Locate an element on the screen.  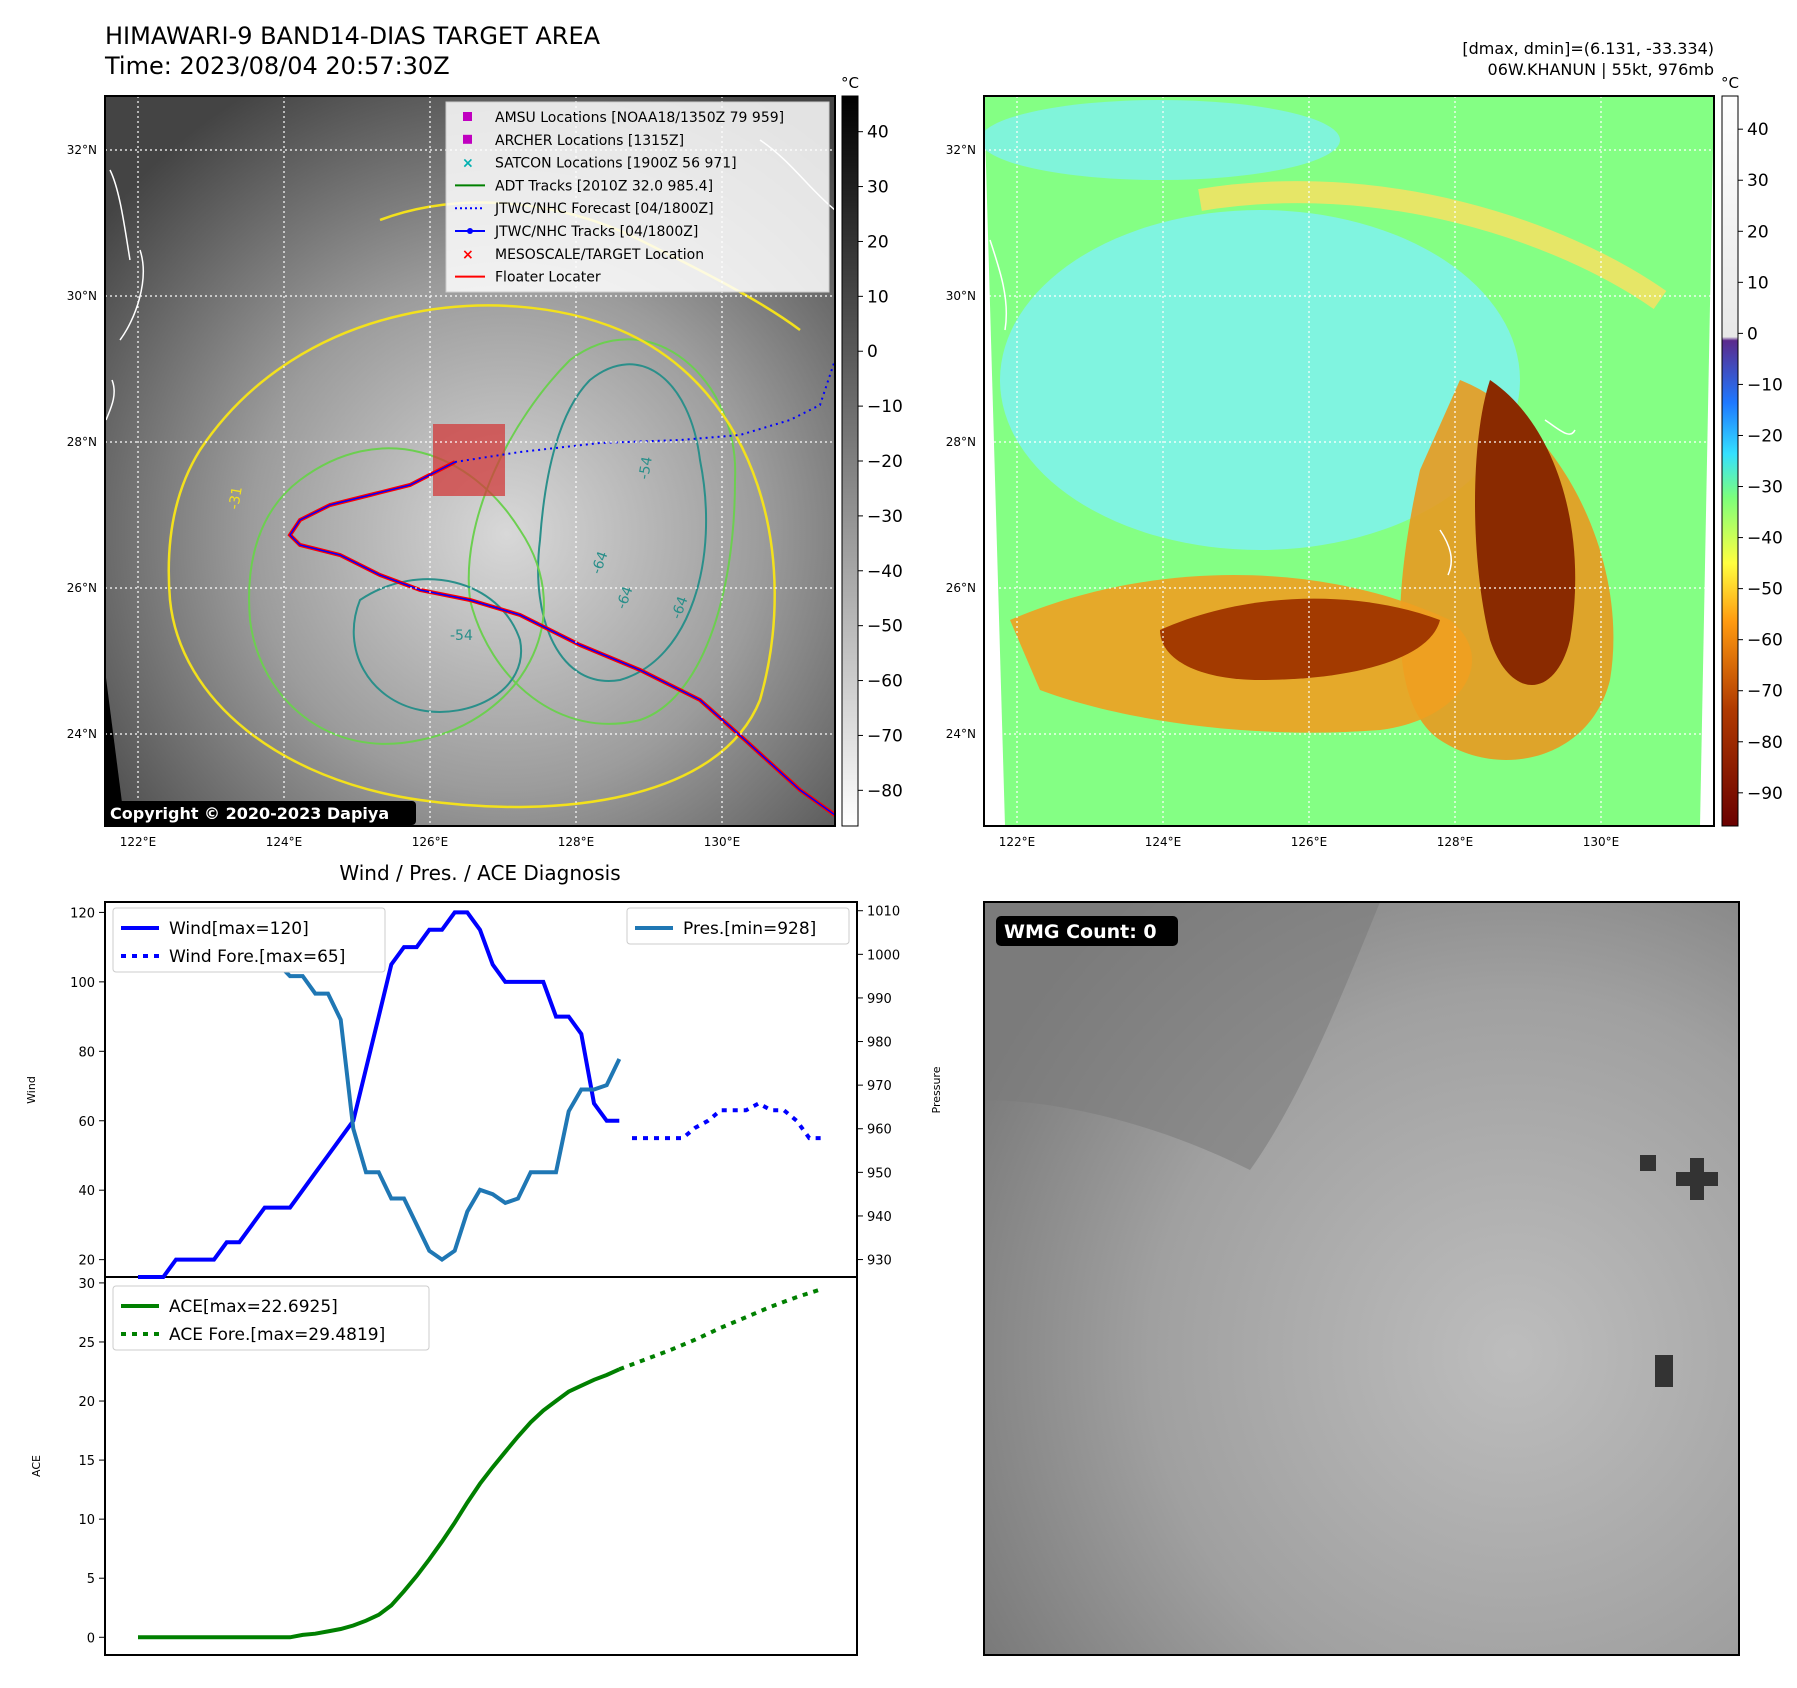
color-colorbar-unit: °C is located at coordinates (1730, 83).